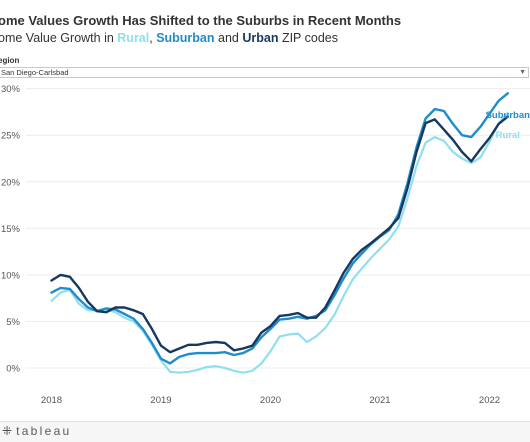 This screenshot has width=530, height=442. I want to click on y-tick-label: 30%, so click(11, 89).